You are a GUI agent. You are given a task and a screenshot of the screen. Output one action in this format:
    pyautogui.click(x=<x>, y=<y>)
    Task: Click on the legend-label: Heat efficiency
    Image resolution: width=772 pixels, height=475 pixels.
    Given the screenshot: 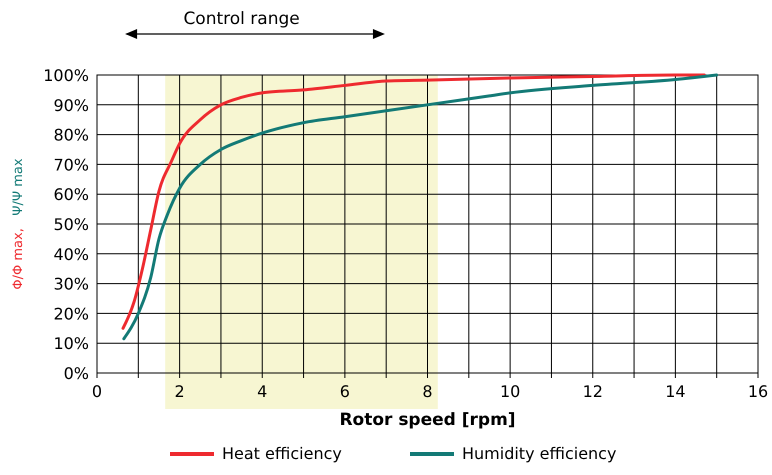 What is the action you would take?
    pyautogui.click(x=282, y=453)
    